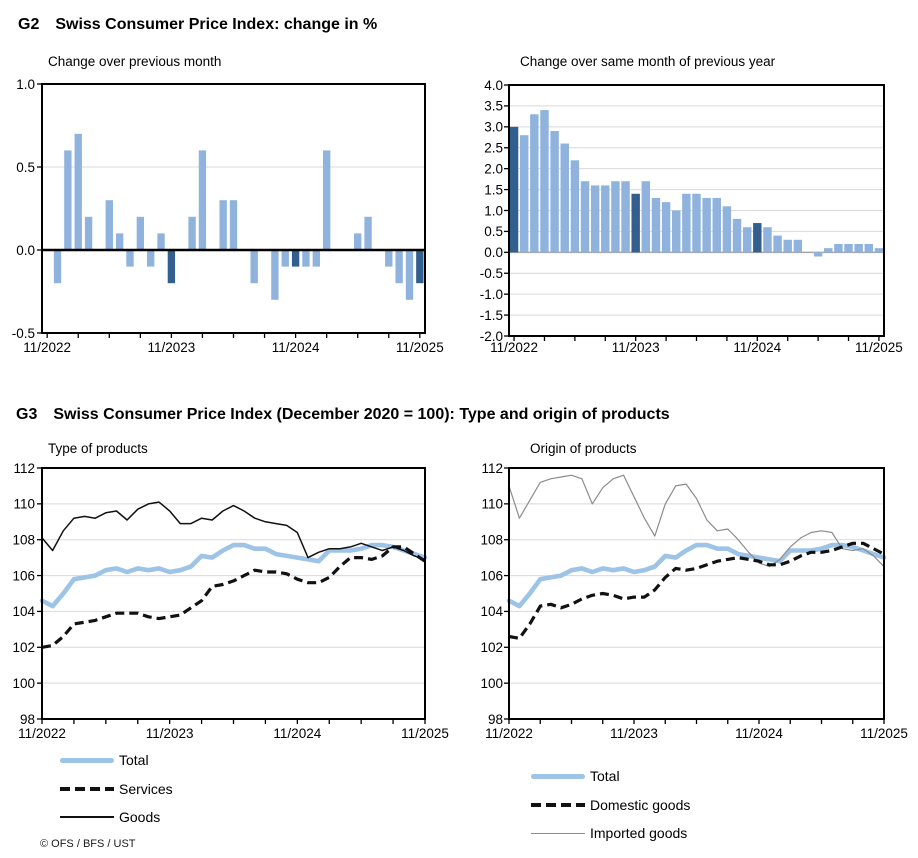 The image size is (918, 858). What do you see at coordinates (491, 294) in the screenshot?
I see `svg-text: -1.0` at bounding box center [491, 294].